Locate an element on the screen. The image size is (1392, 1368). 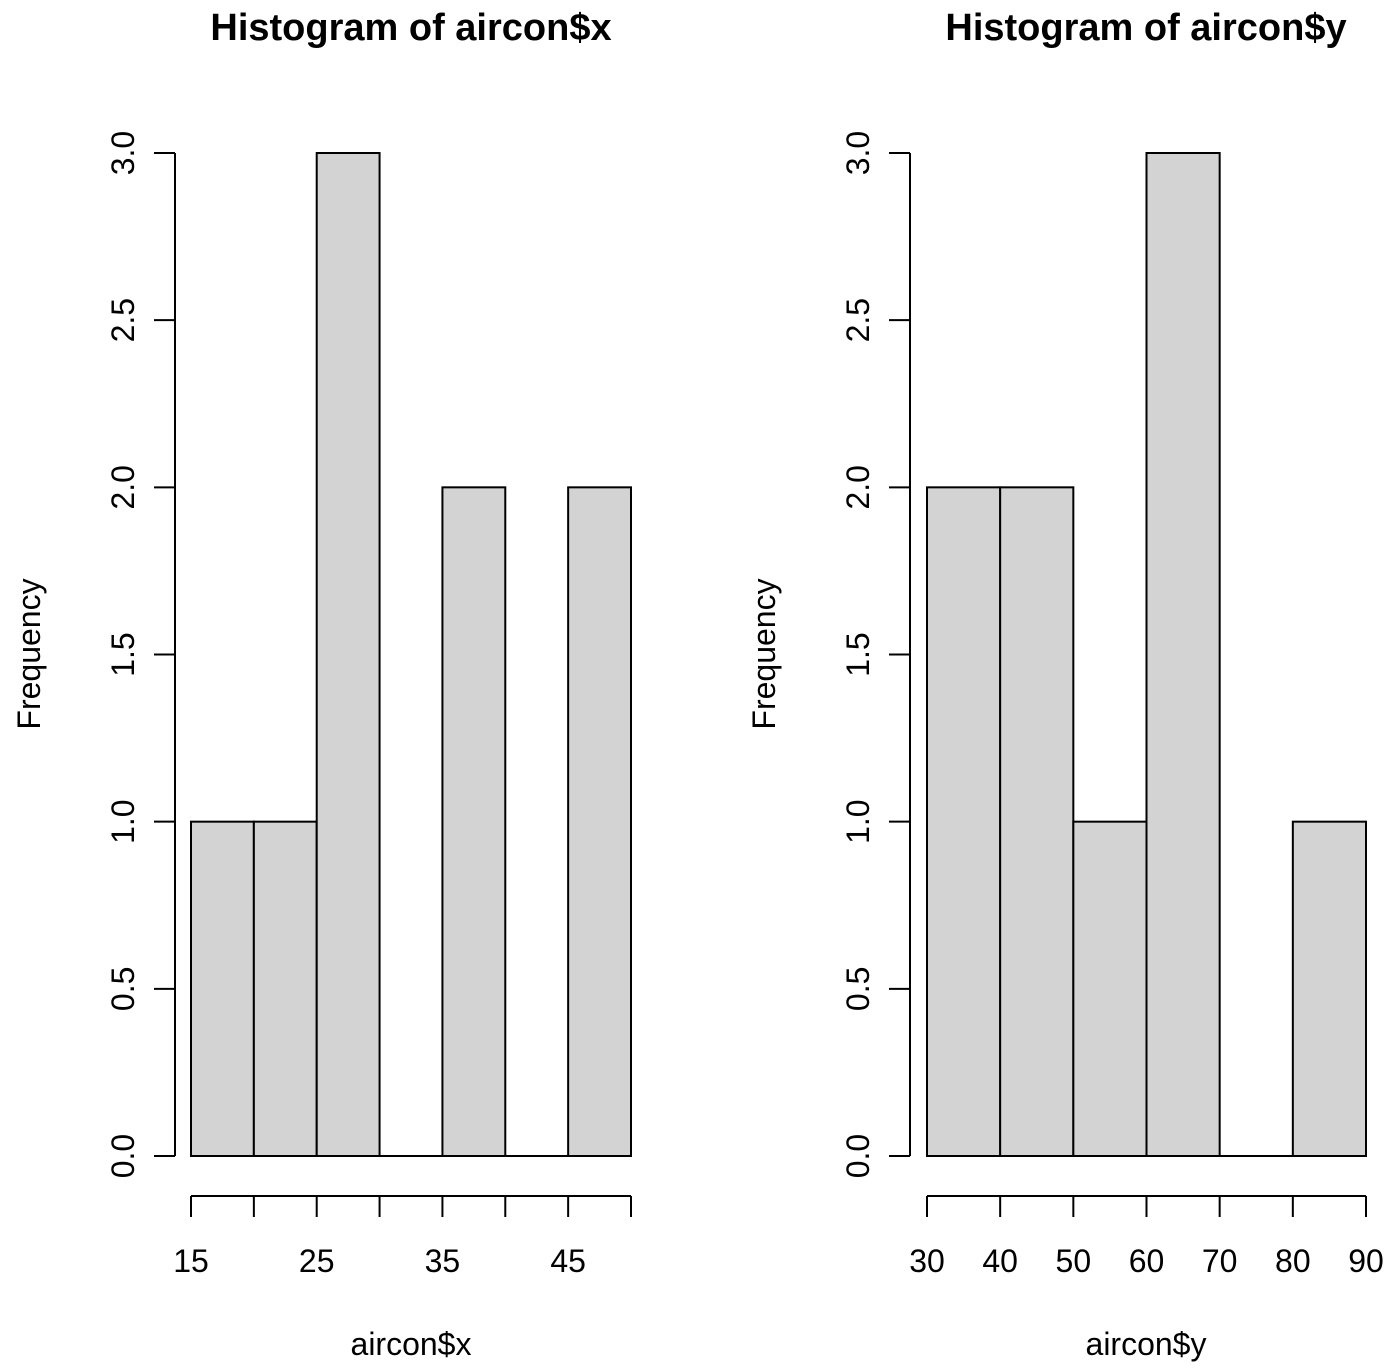
x-tick-label: 40 is located at coordinates (1000, 1261).